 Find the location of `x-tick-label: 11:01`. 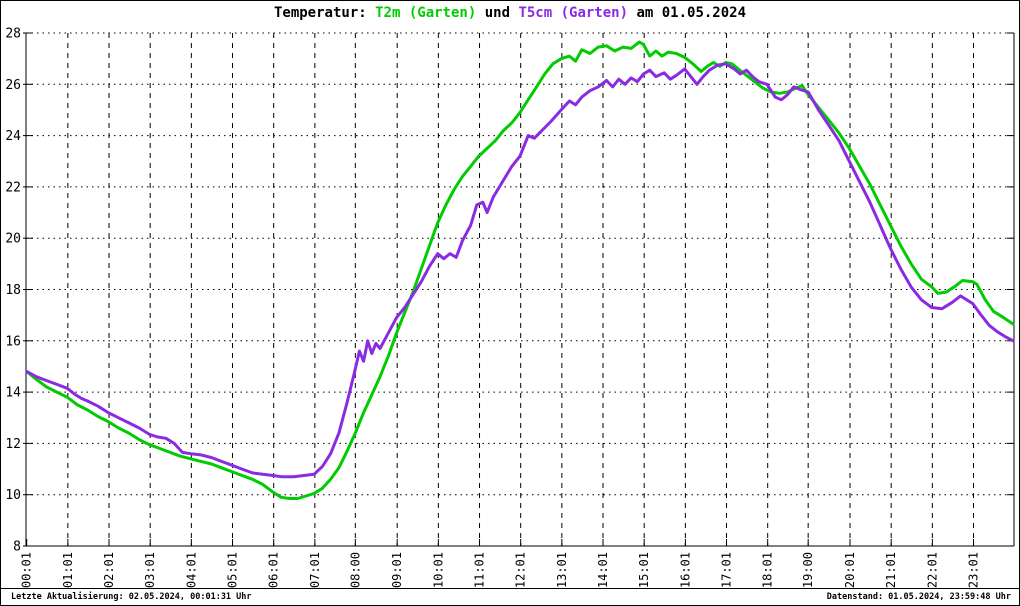

x-tick-label: 11:01 is located at coordinates (480, 570).